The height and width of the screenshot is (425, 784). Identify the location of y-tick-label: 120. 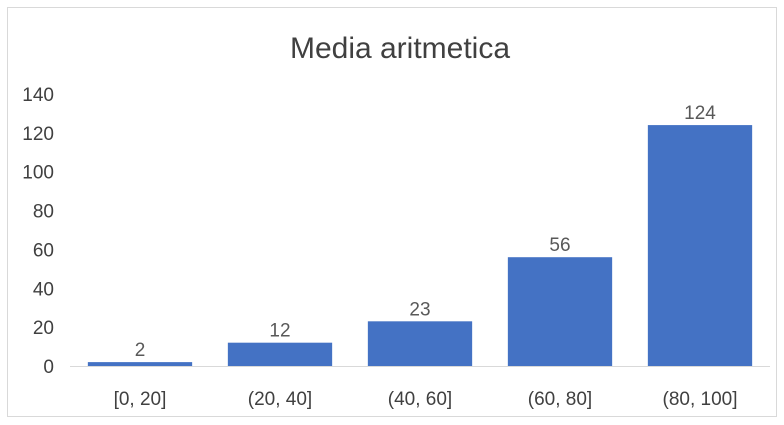
(38, 134).